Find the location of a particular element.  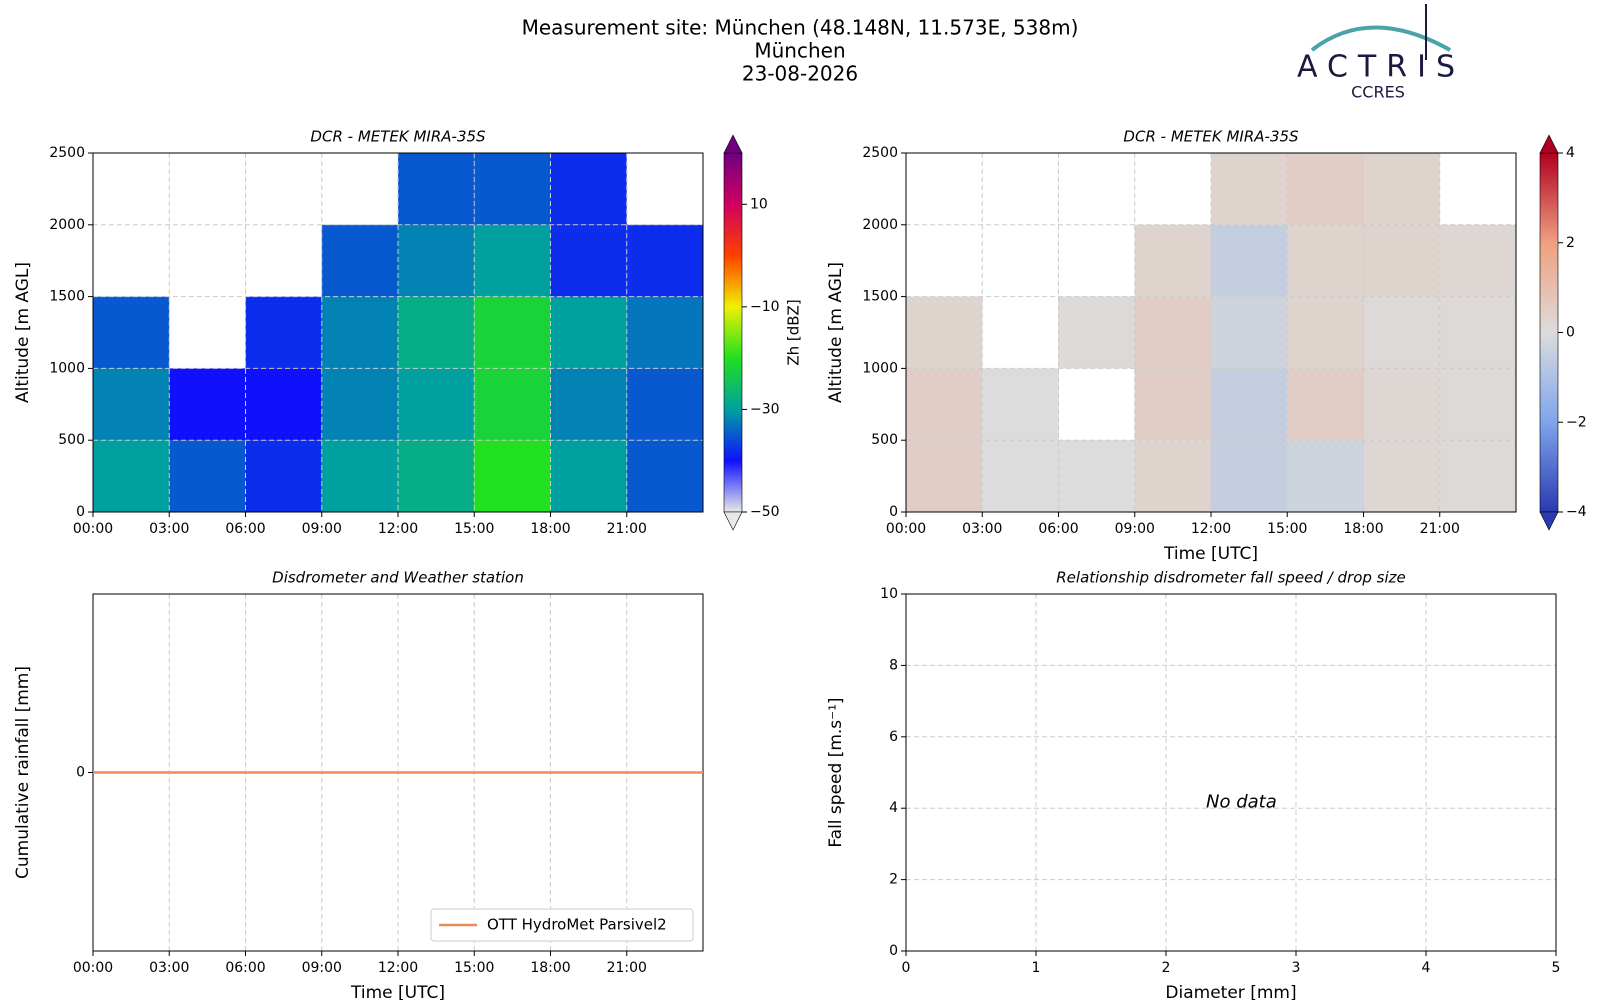

plot-title: DCR - METEK MIRA-35S is located at coordinates (398, 137).